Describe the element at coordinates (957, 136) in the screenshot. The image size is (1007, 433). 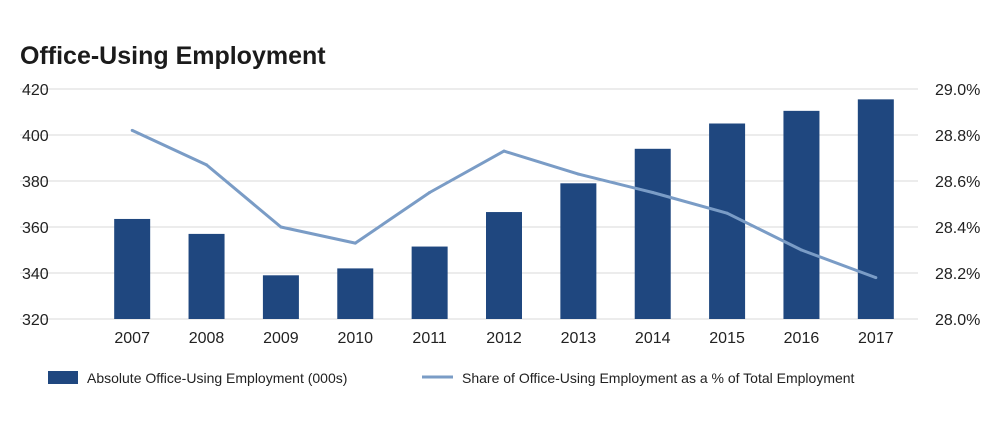
I see `right-axis-tick-label: 28.8%` at that location.